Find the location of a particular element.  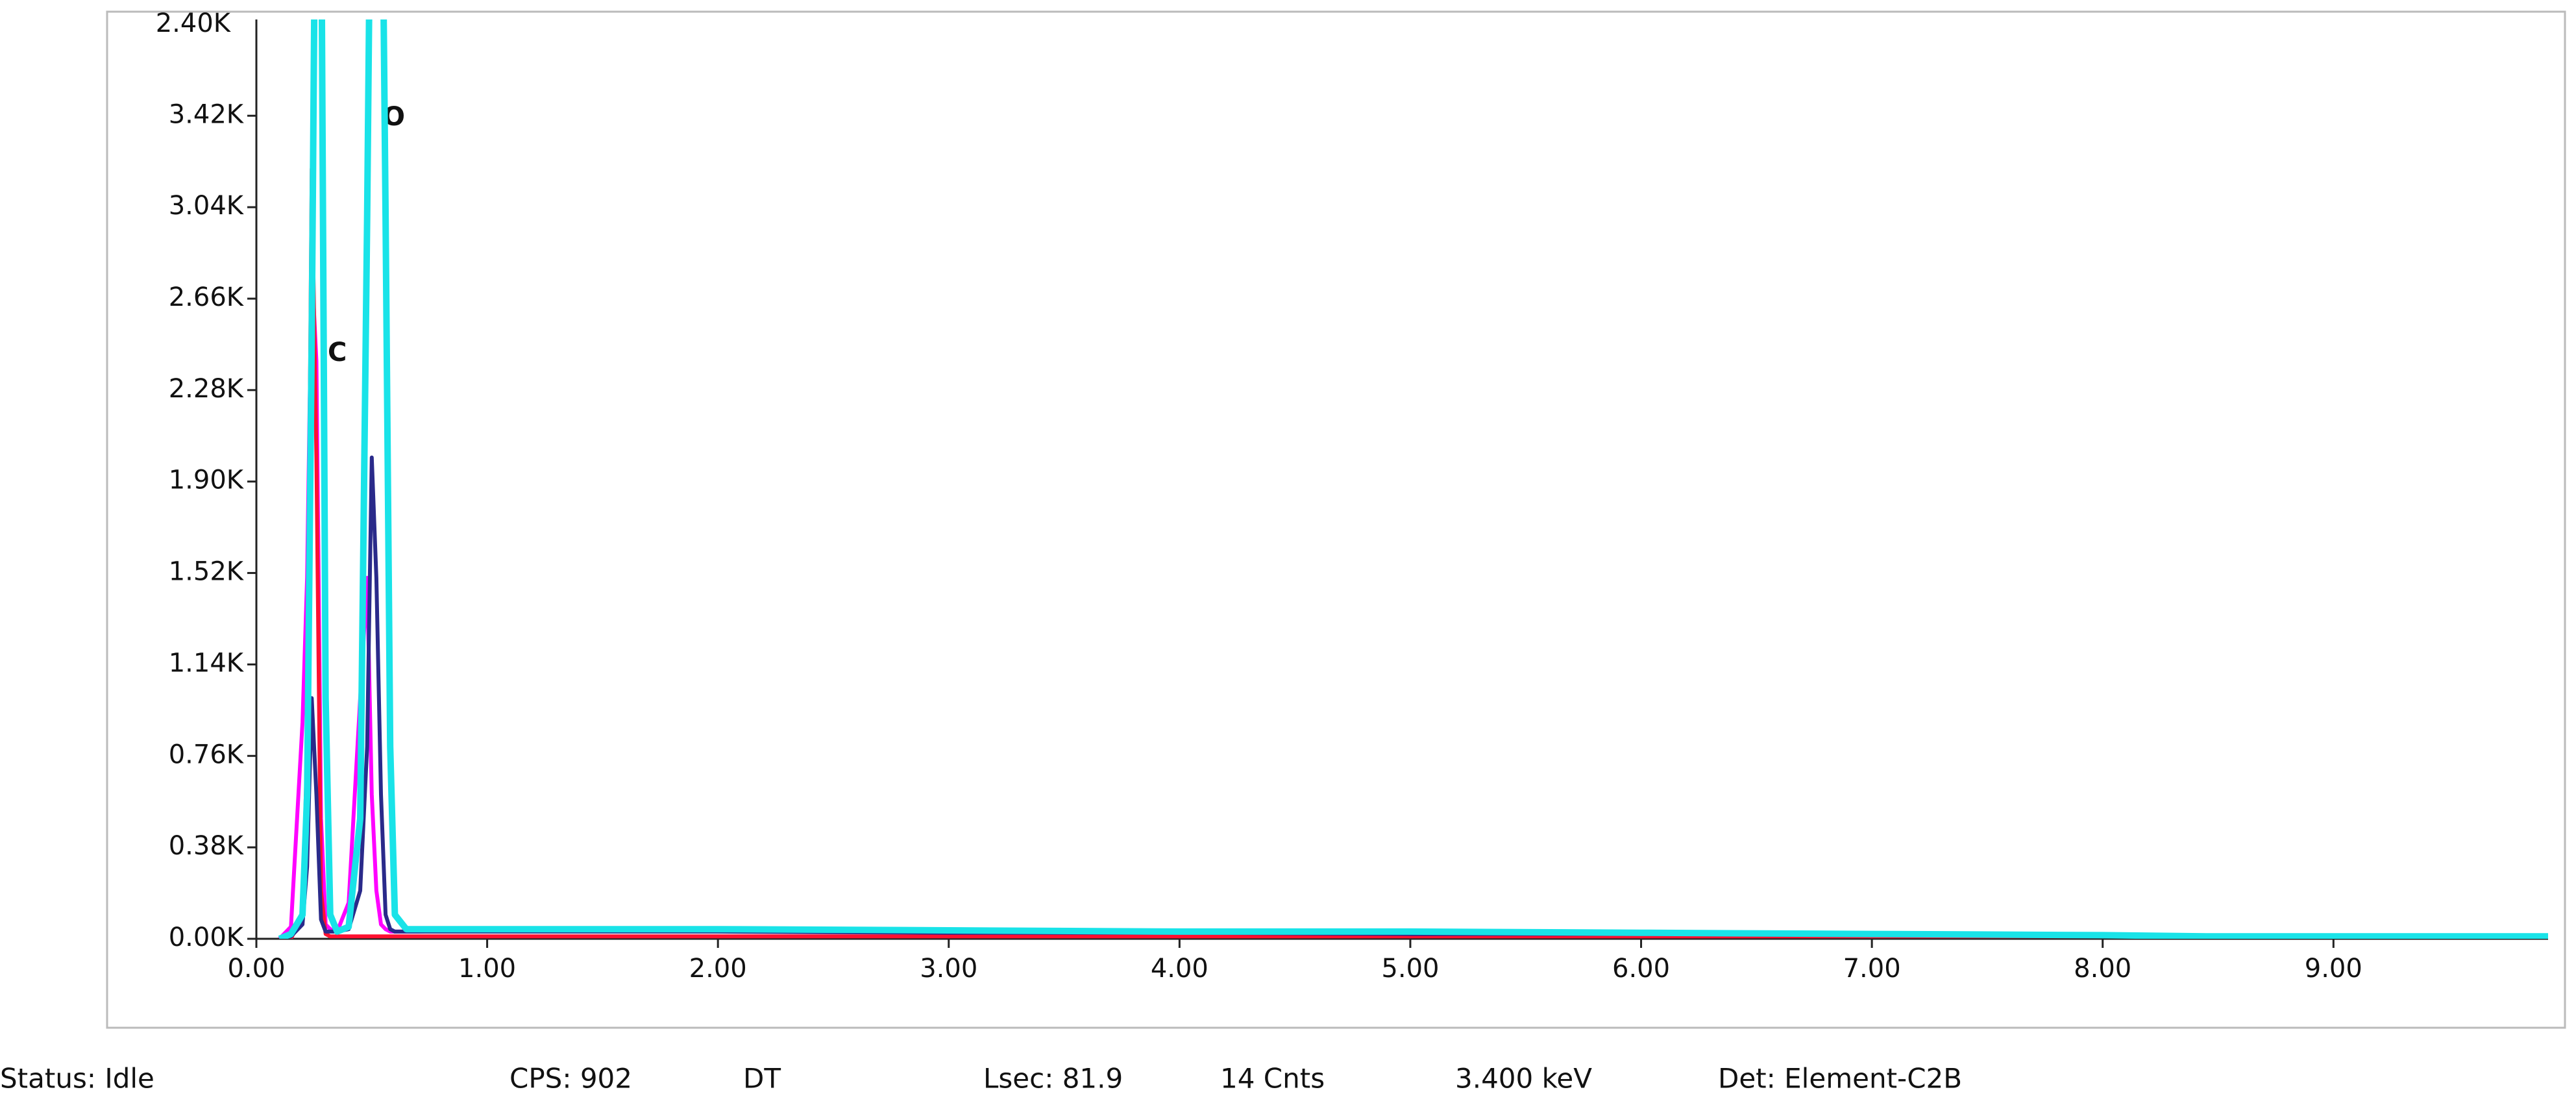

x-tick-label: 8.00 is located at coordinates (2102, 969).